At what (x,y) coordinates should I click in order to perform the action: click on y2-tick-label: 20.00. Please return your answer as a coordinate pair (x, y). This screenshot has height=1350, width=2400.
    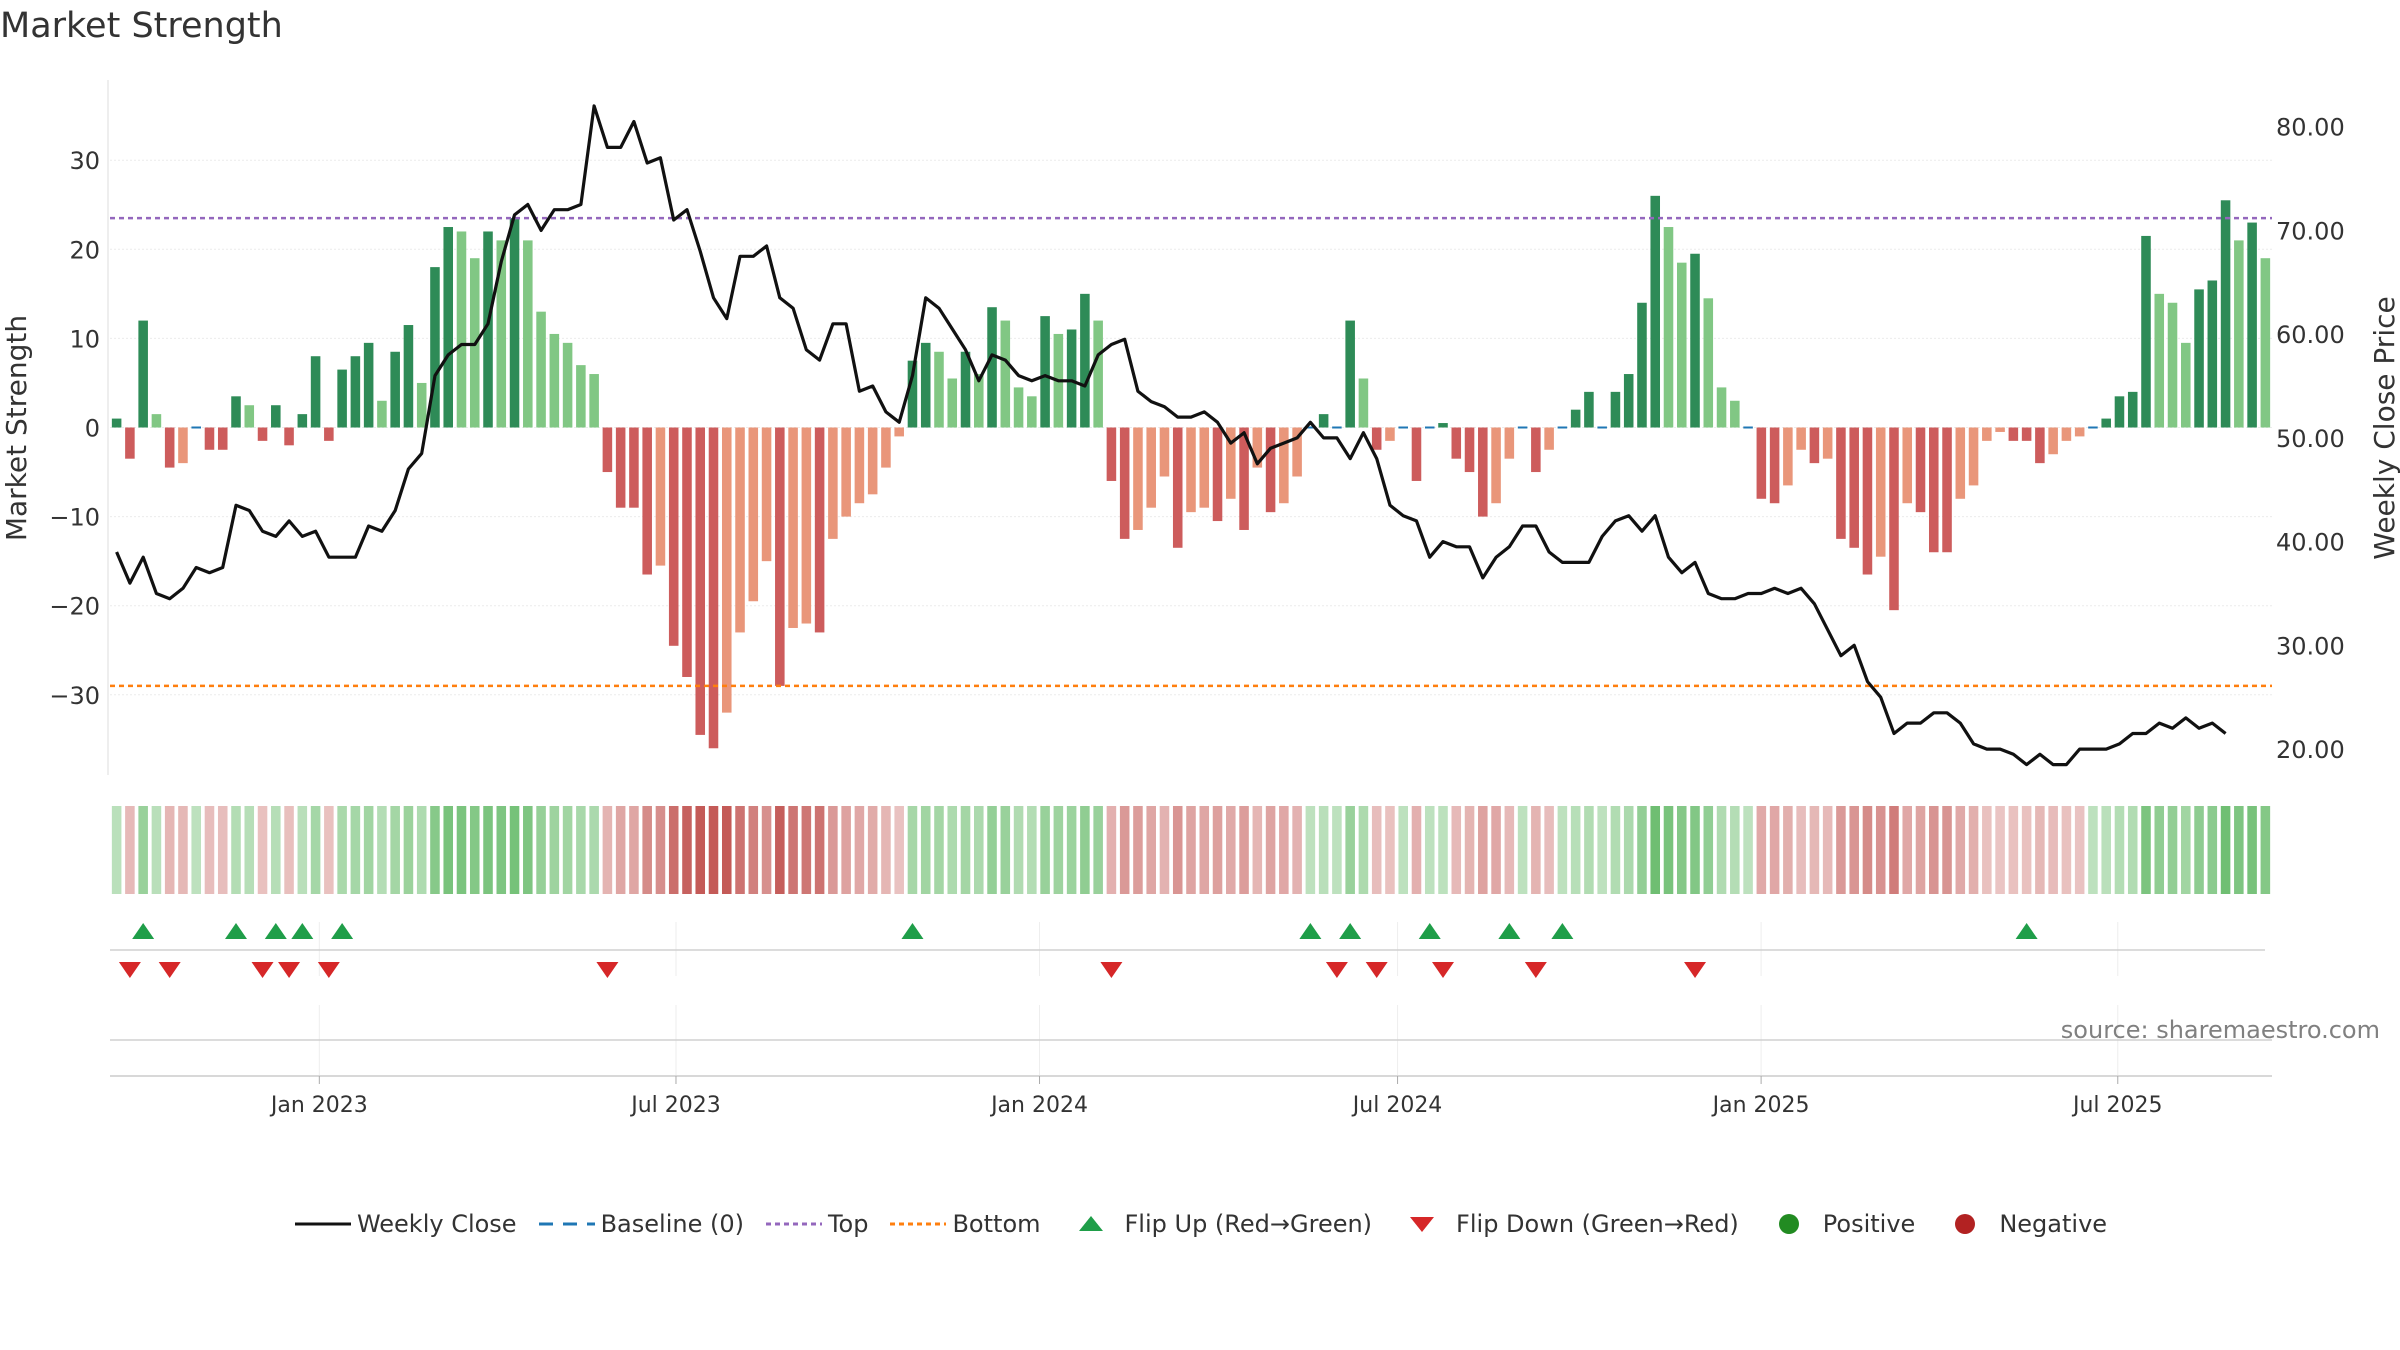
    Looking at the image, I should click on (2310, 750).